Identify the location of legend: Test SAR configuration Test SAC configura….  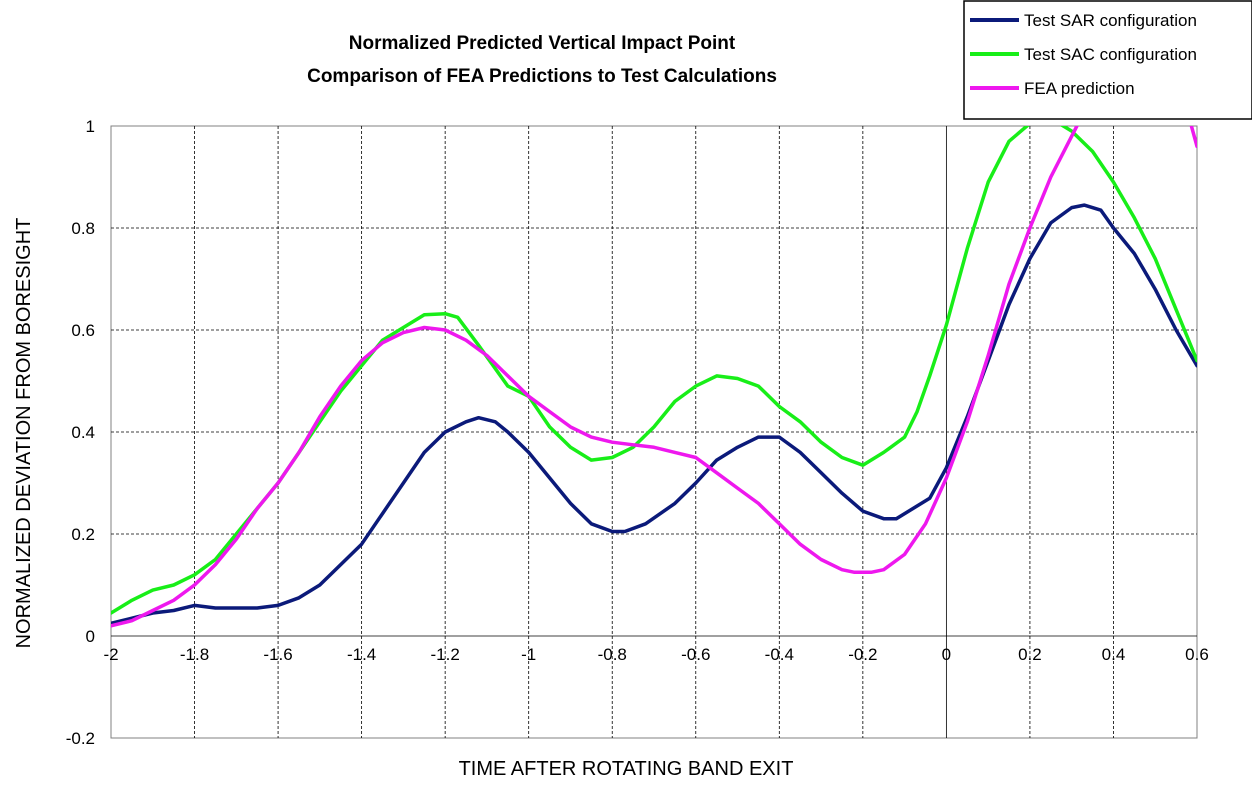
(1107, 60).